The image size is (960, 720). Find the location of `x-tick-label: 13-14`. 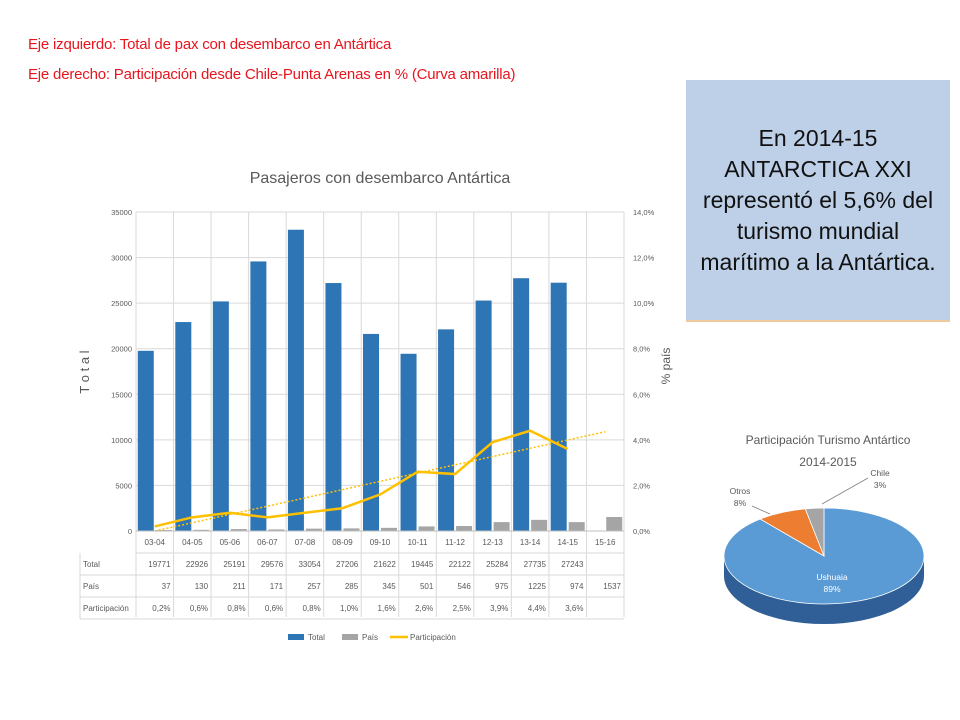

x-tick-label: 13-14 is located at coordinates (530, 542).